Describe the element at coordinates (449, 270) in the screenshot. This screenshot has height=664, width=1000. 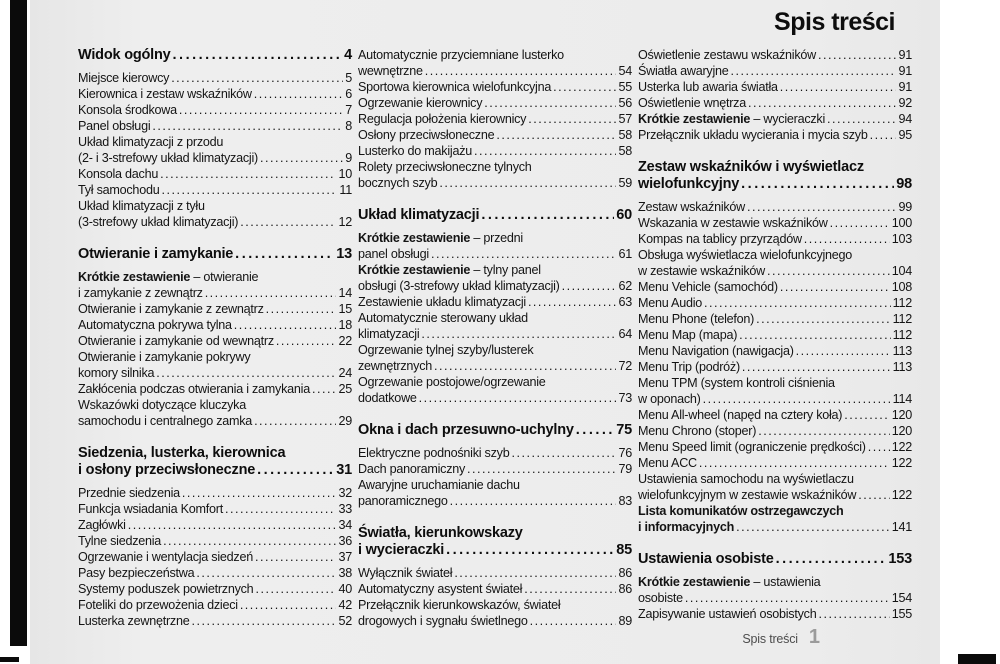
I see `toc-entry-text: Krótkie zestawienie – tylny panel` at that location.